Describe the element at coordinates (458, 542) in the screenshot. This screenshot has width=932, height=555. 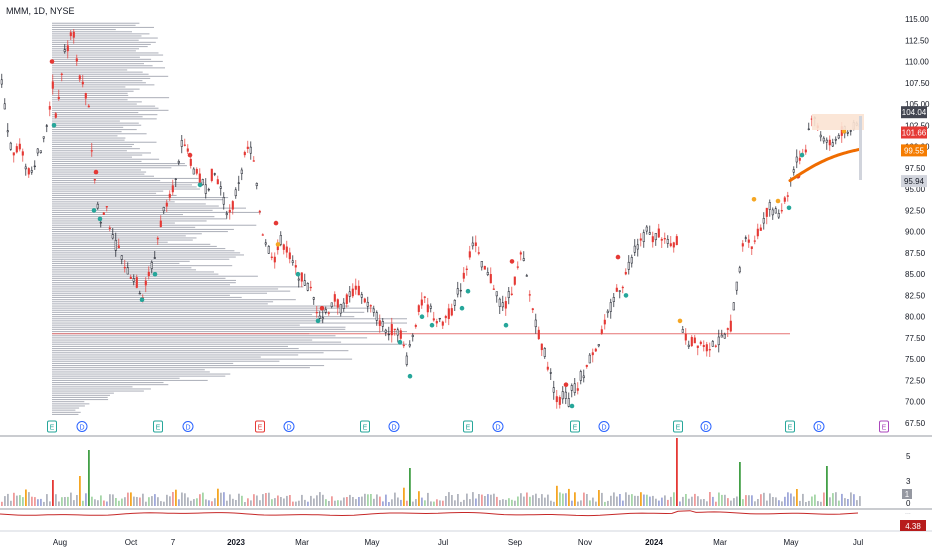
I see `time-axis: Aug Oct 7 2023 Mar May Jul Sep Nov 2024 Mar May Jul` at that location.